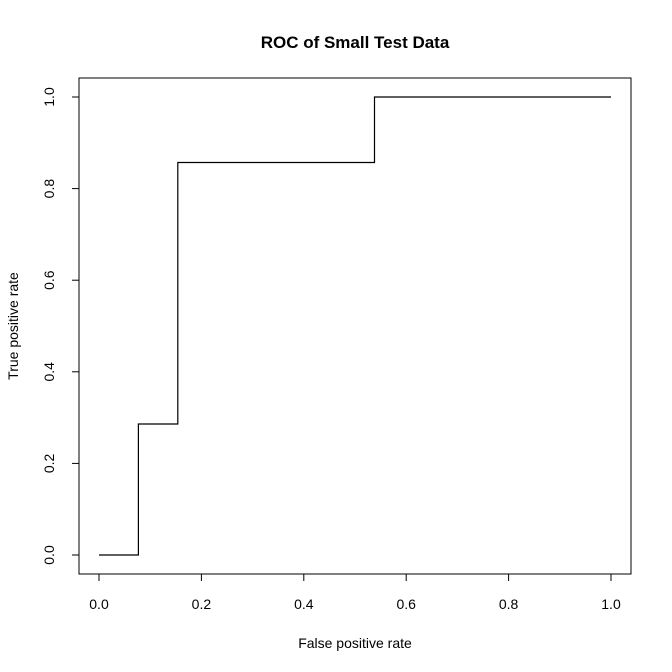 This screenshot has height=672, width=672. What do you see at coordinates (304, 604) in the screenshot?
I see `x-tick-label: 0.4` at bounding box center [304, 604].